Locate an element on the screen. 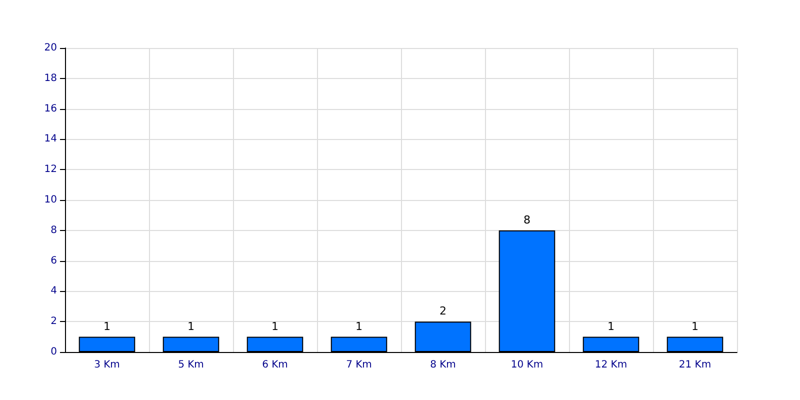  x-tick-label: 21 Km is located at coordinates (695, 365).